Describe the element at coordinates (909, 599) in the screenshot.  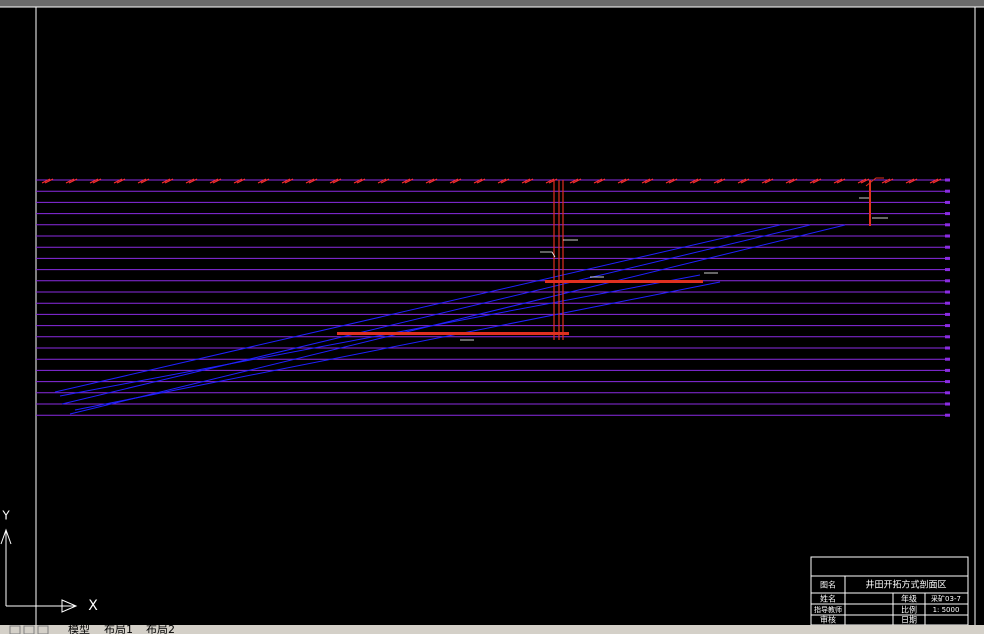
I see `label: 年级` at that location.